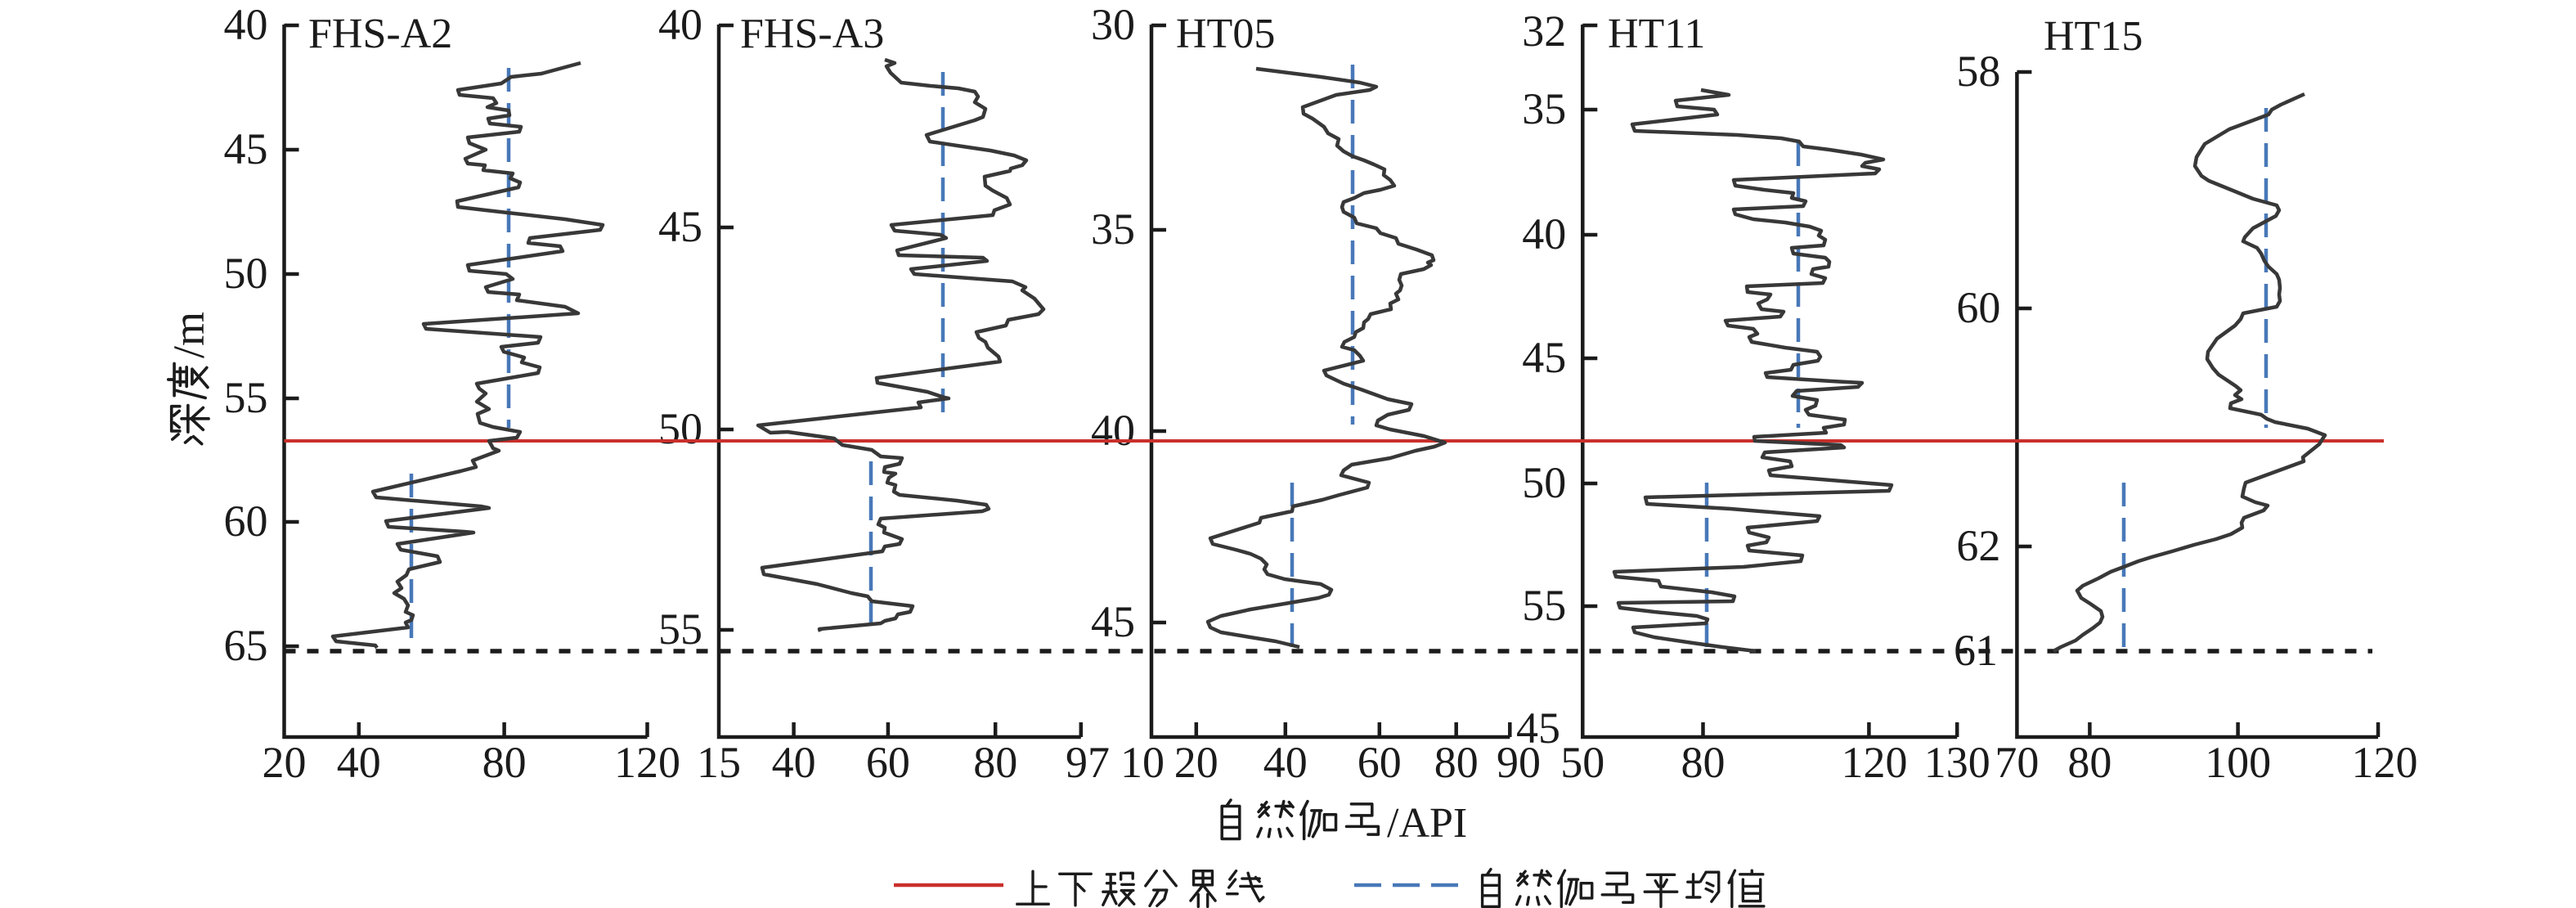  Describe the element at coordinates (719, 762) in the screenshot. I see `svg-text: 15` at that location.